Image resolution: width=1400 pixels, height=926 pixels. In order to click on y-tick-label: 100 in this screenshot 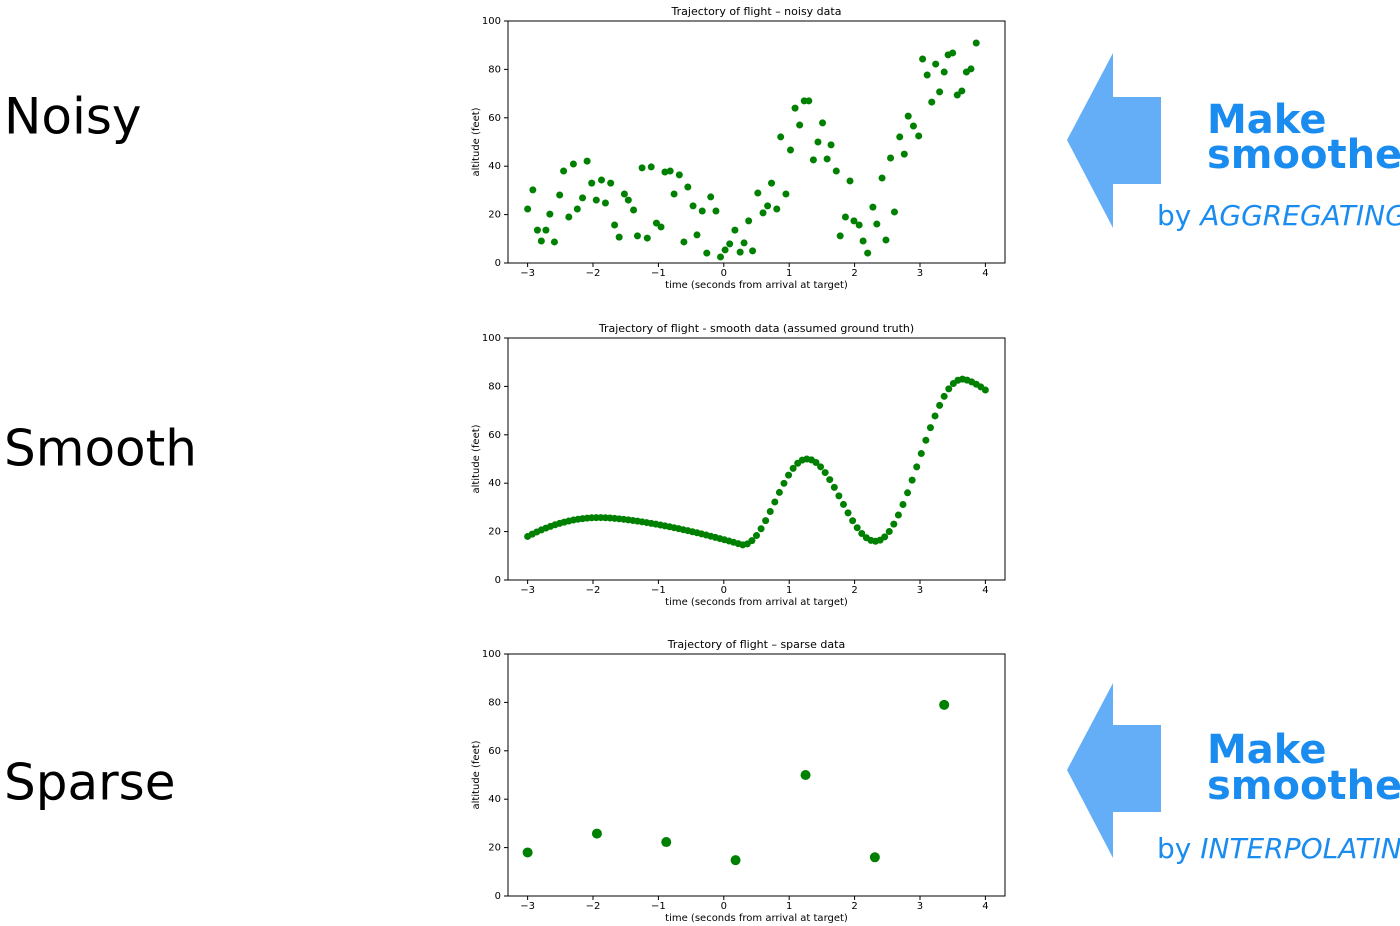, I will do `click(491, 21)`.